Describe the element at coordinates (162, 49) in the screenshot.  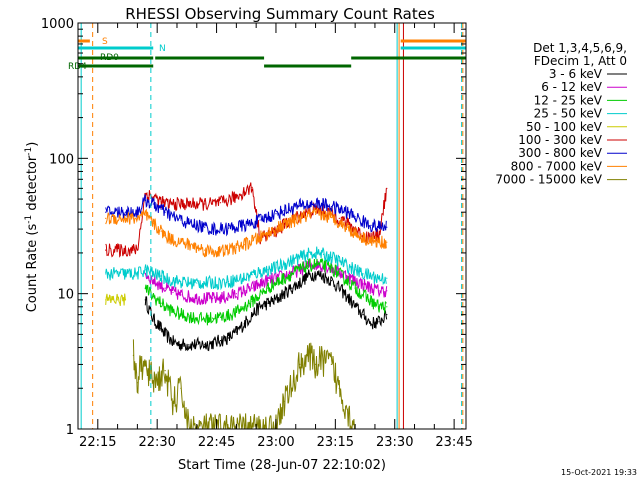
I see `state-bar-label-n: N` at that location.